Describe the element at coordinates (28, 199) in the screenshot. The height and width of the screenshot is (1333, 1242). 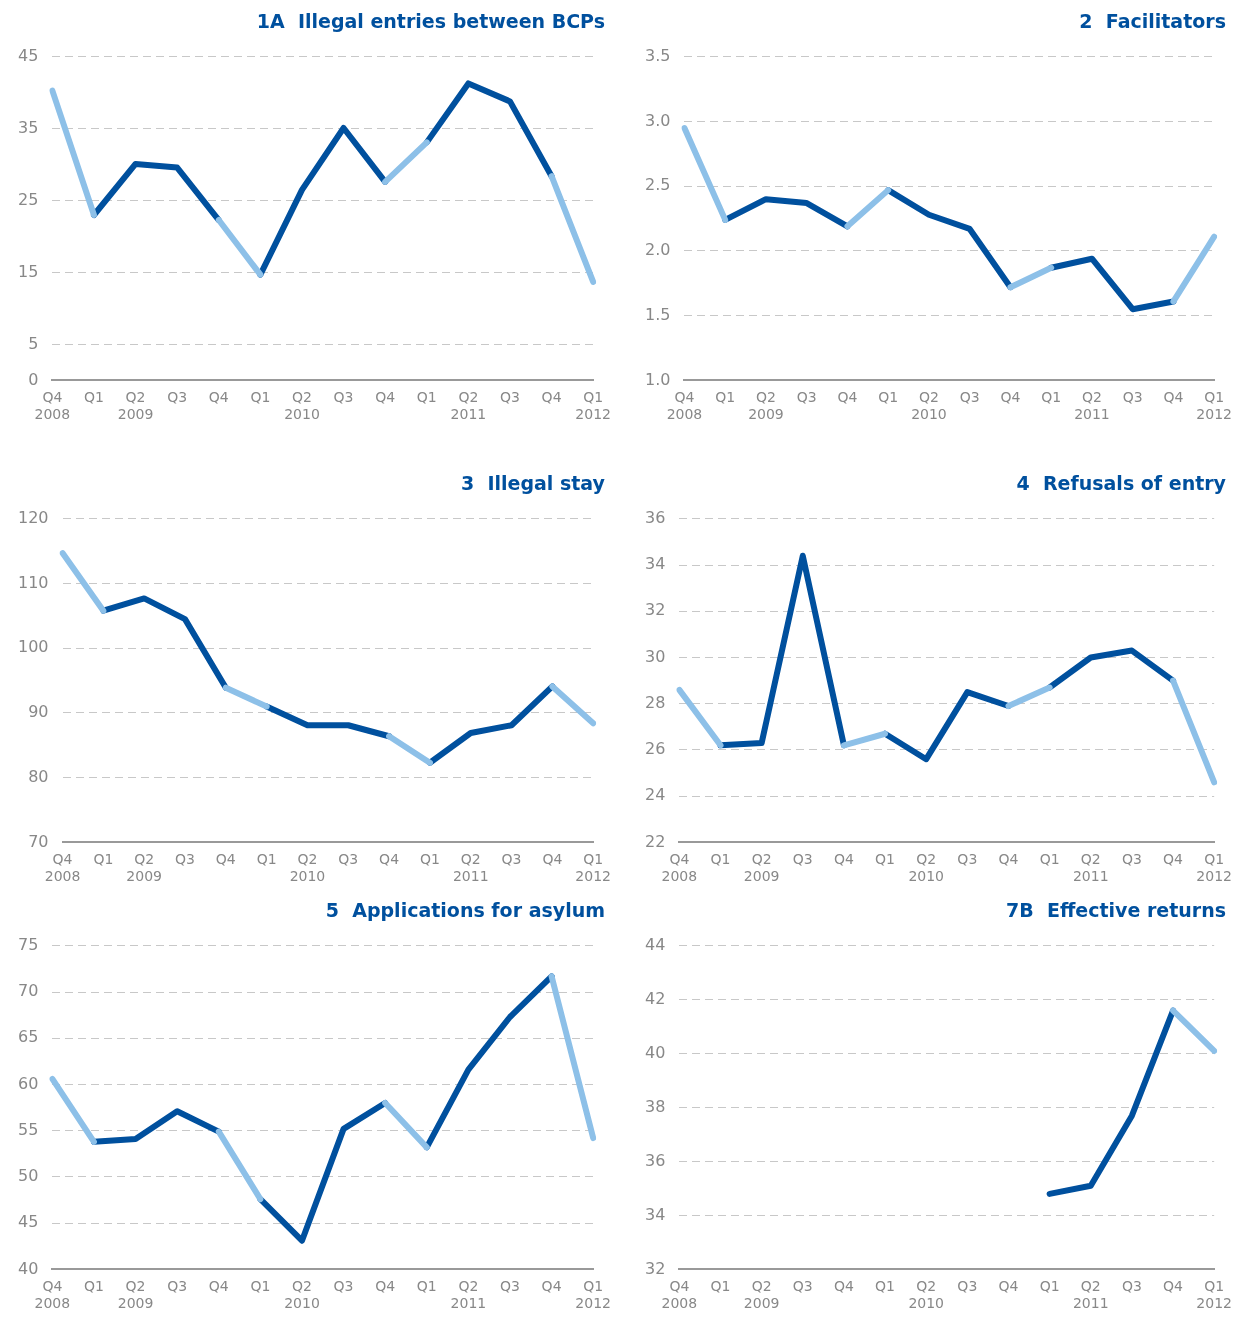
I see `y-tick-label: 25` at that location.